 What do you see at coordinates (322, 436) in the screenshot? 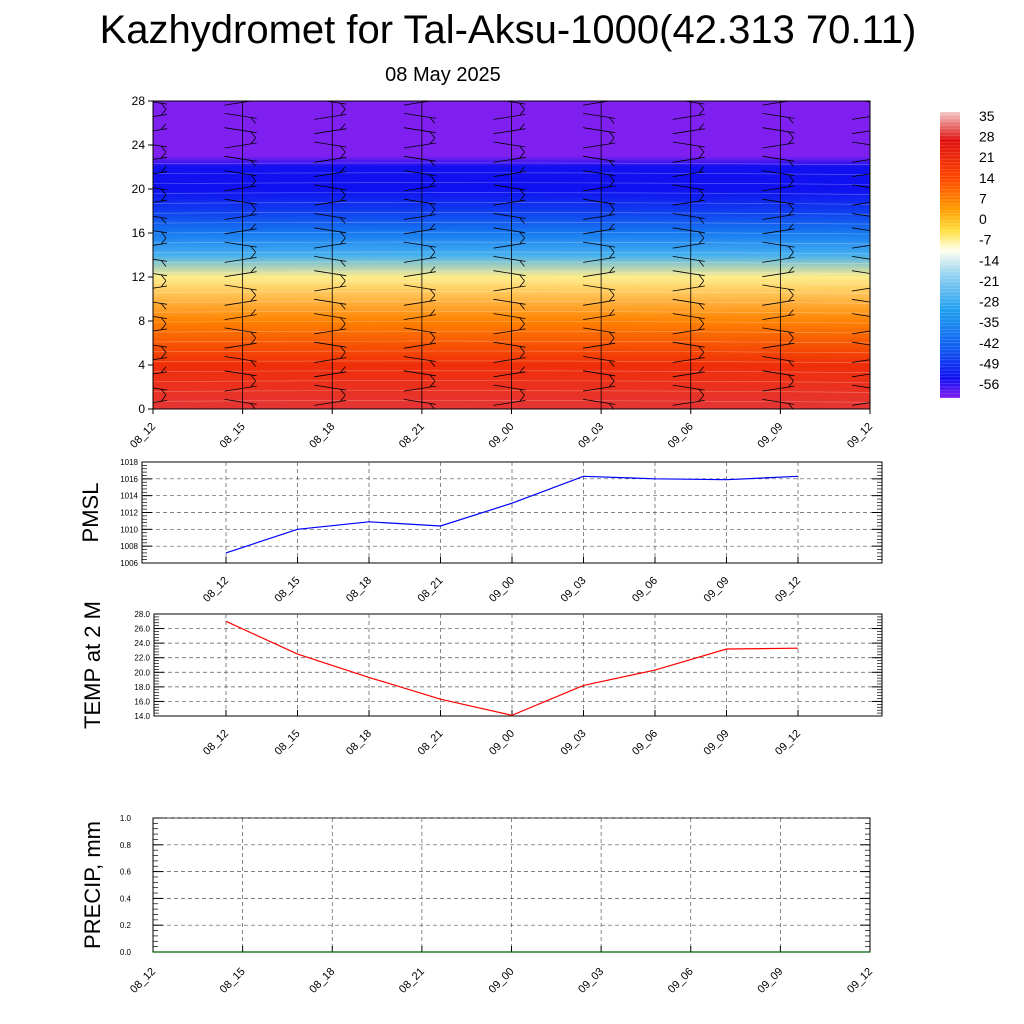
I see `heatmap-x-tick-label: 08_18` at bounding box center [322, 436].